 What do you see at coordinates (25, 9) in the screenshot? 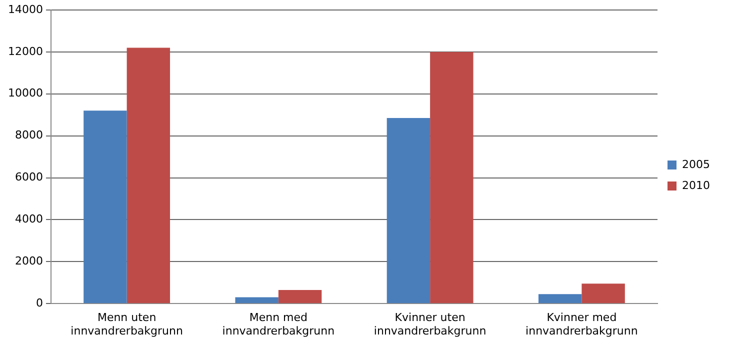
I see `y-tick-label: 14000` at bounding box center [25, 9].